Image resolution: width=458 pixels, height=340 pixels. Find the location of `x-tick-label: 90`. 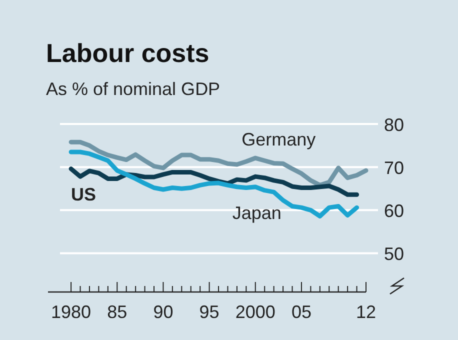

x-tick-label: 90 is located at coordinates (163, 312).